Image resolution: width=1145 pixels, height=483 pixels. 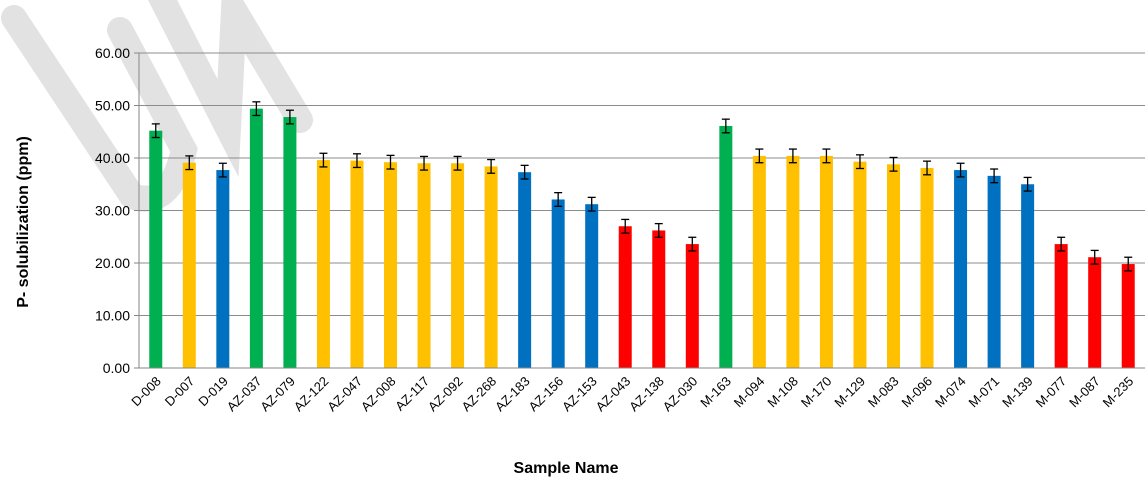 What do you see at coordinates (445, 394) in the screenshot?
I see `x-tick-label: AZ-092` at bounding box center [445, 394].